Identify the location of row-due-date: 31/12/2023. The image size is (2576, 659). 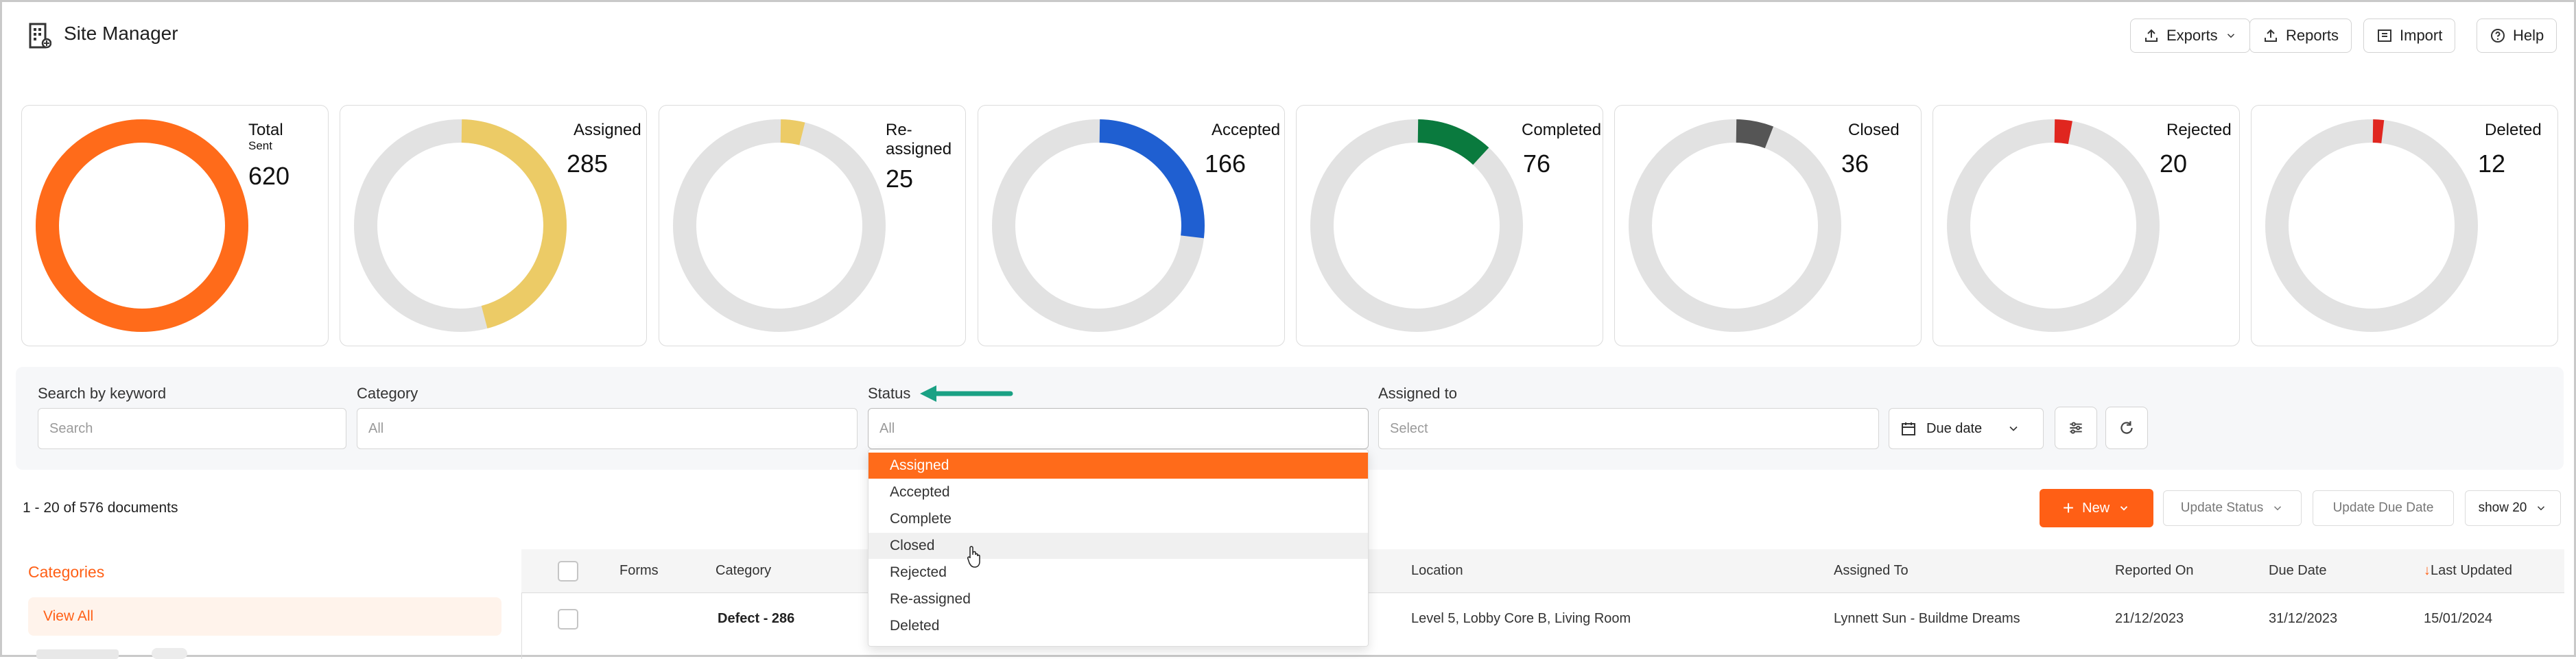
(2303, 618).